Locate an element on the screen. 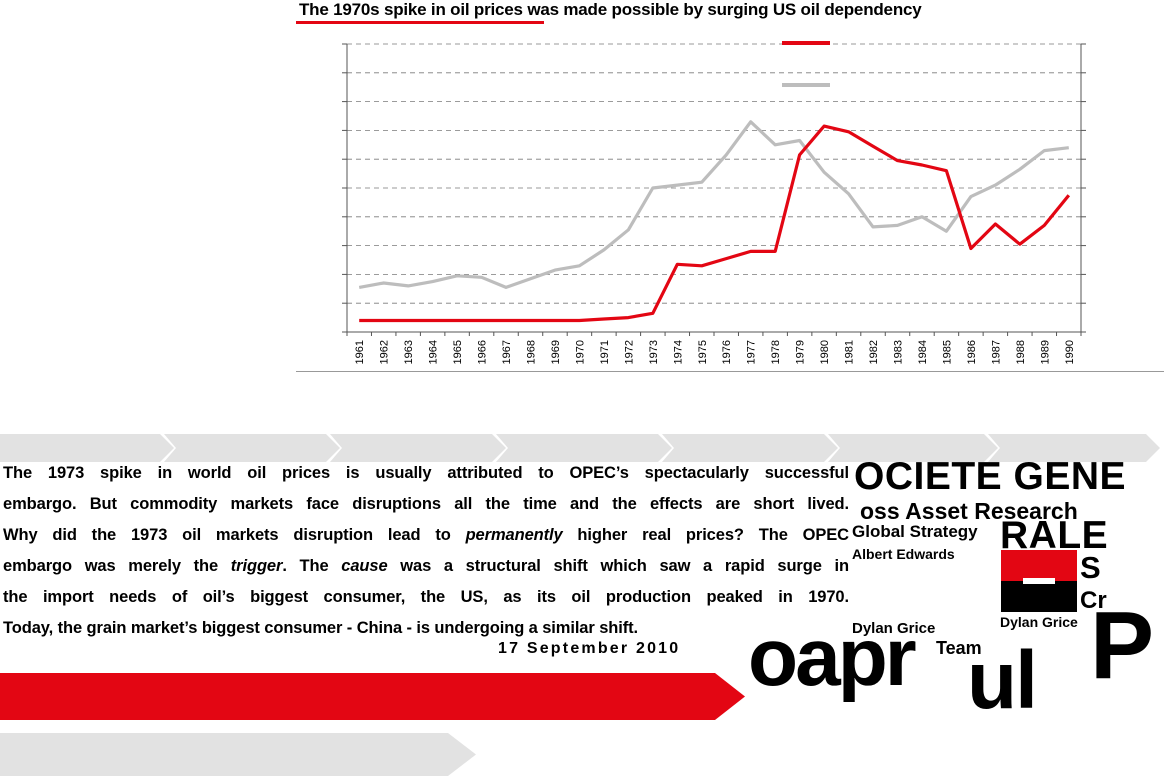 This screenshot has width=1164, height=776. x-tick-label: 1968 is located at coordinates (532, 352).